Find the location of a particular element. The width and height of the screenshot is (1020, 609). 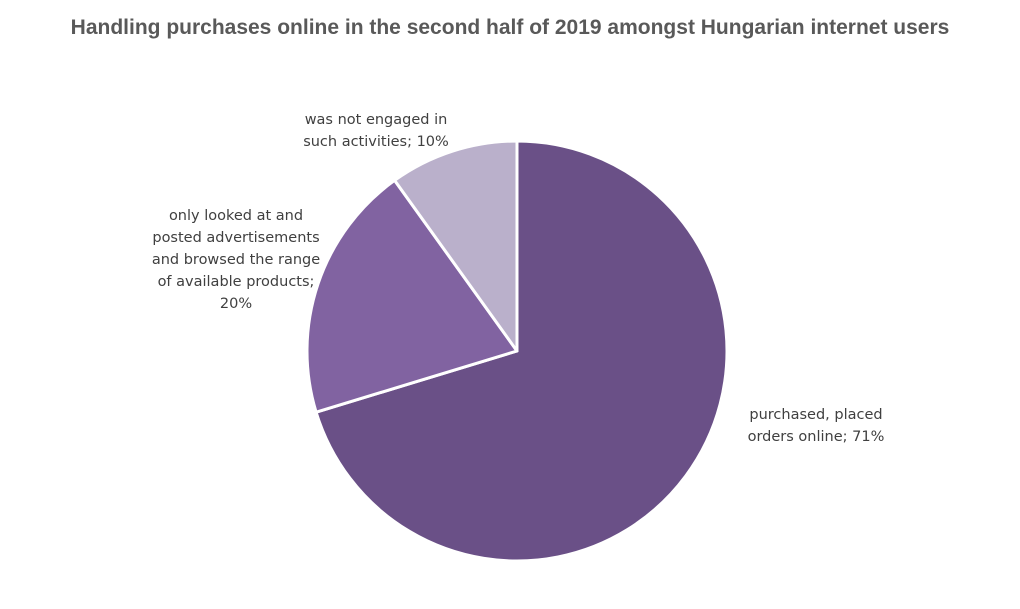

pie-slice-only-looked is located at coordinates (412, 296).